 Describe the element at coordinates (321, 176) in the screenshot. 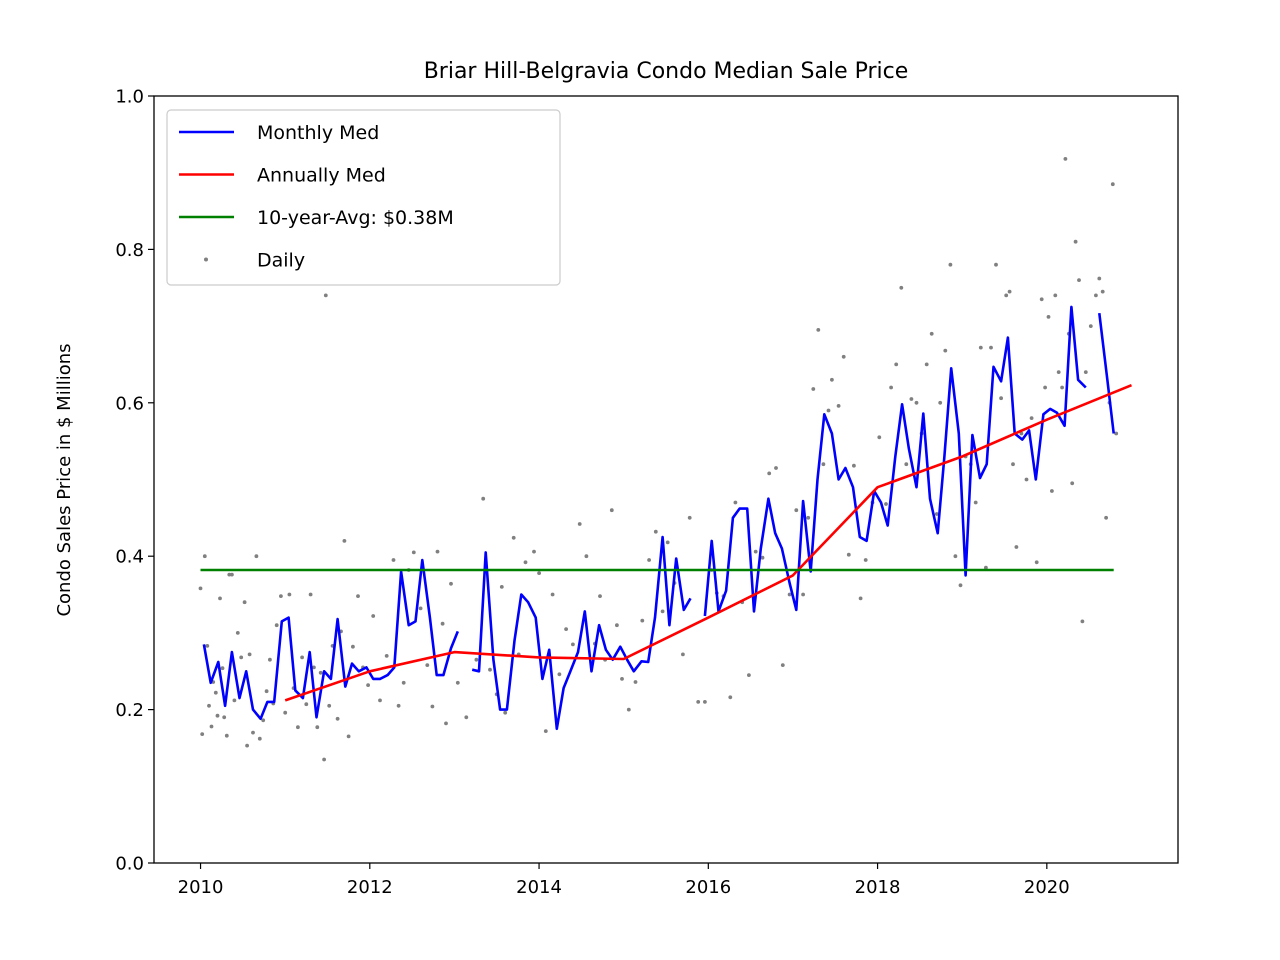

I see `legend-label: Annually Med` at that location.